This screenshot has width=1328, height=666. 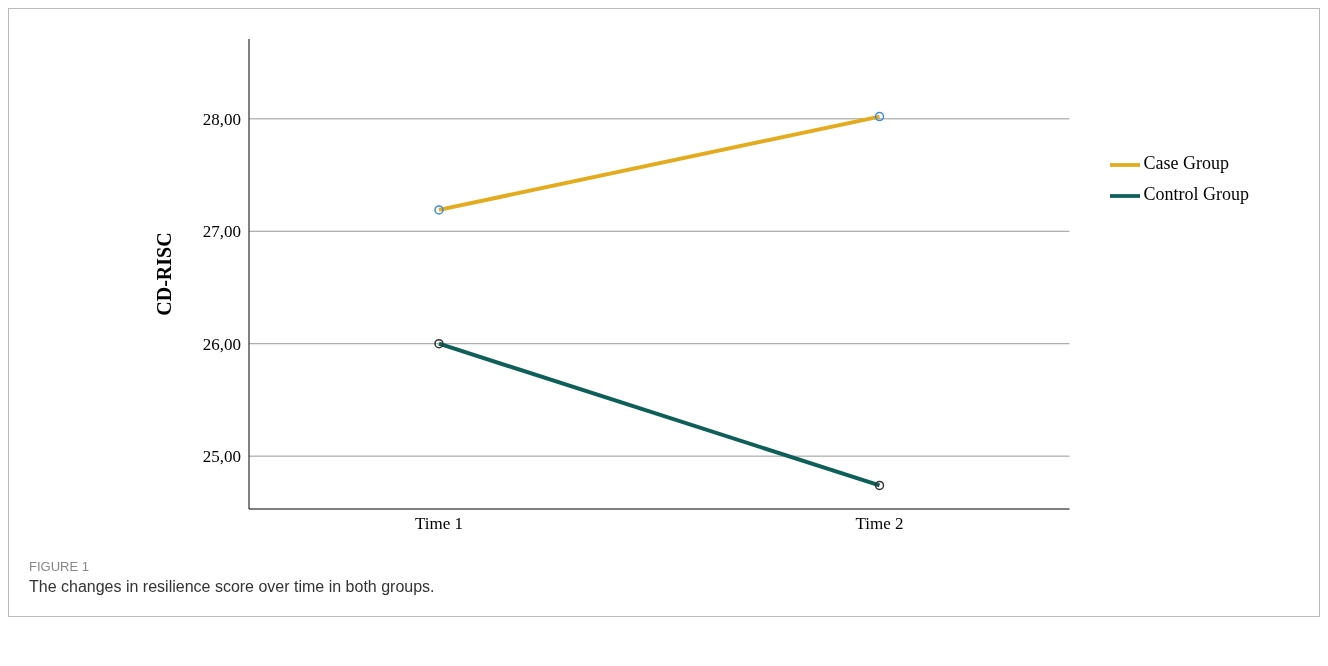 I want to click on x-tick-label: Time 1, so click(x=439, y=524).